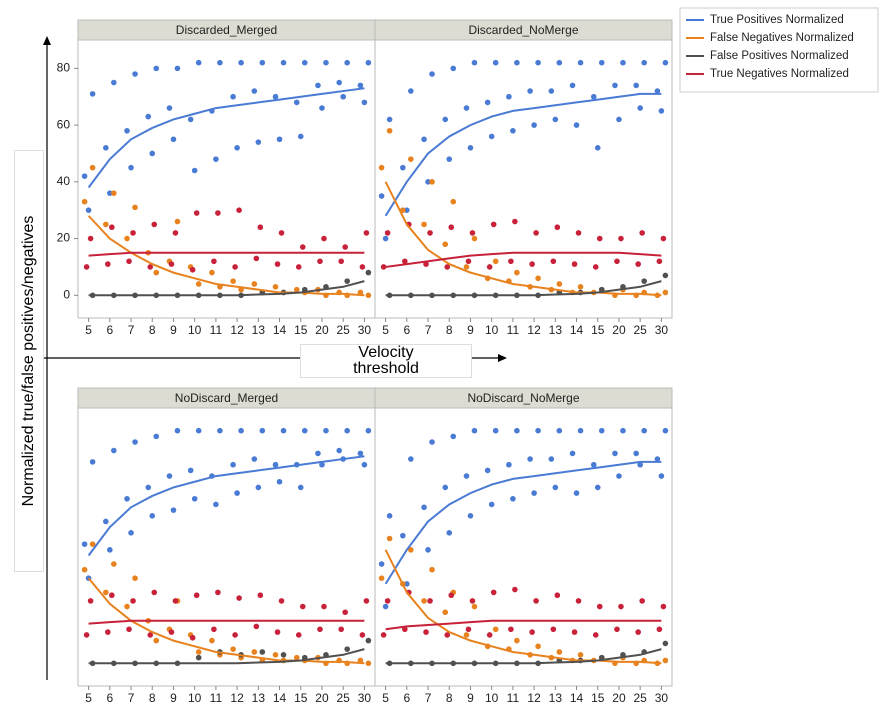 This screenshot has width=892, height=724. Describe the element at coordinates (226, 398) in the screenshot. I see `panel-title: NoDiscard_Merged` at that location.